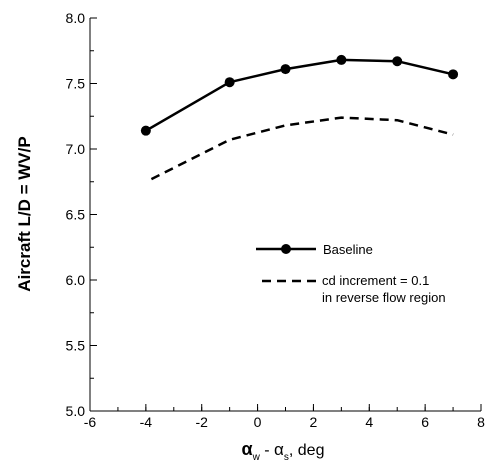 This screenshot has height=462, width=488. What do you see at coordinates (348, 249) in the screenshot?
I see `legend-label-baseline: Baseline` at bounding box center [348, 249].